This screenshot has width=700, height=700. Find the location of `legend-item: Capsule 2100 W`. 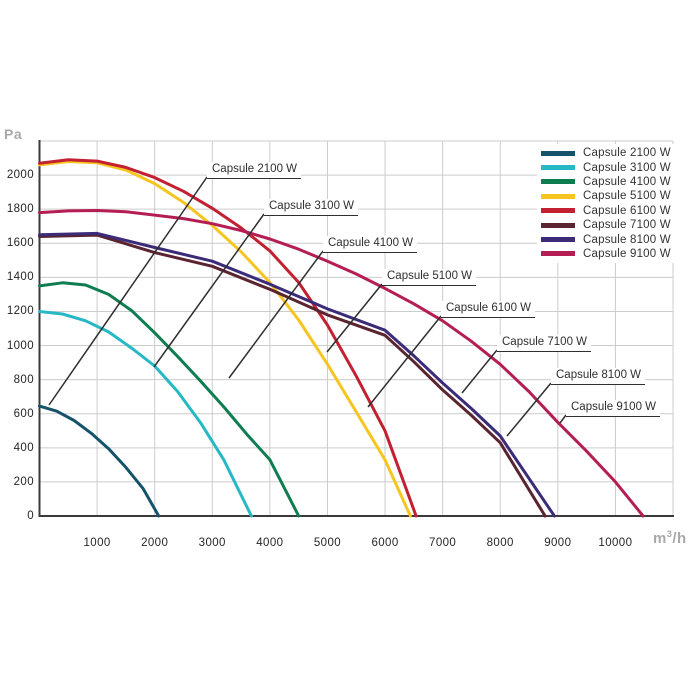

legend-item: Capsule 2100 W is located at coordinates (606, 153).